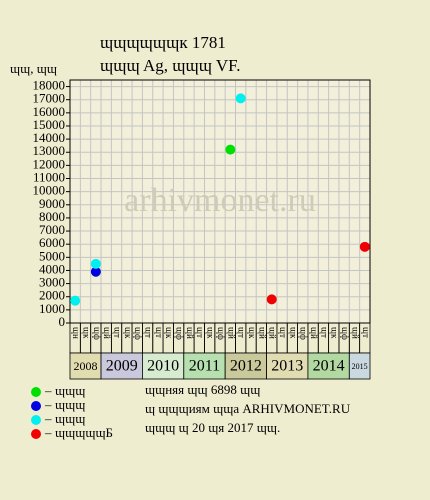 The height and width of the screenshot is (500, 430). I want to click on year-label: 2014, so click(329, 366).